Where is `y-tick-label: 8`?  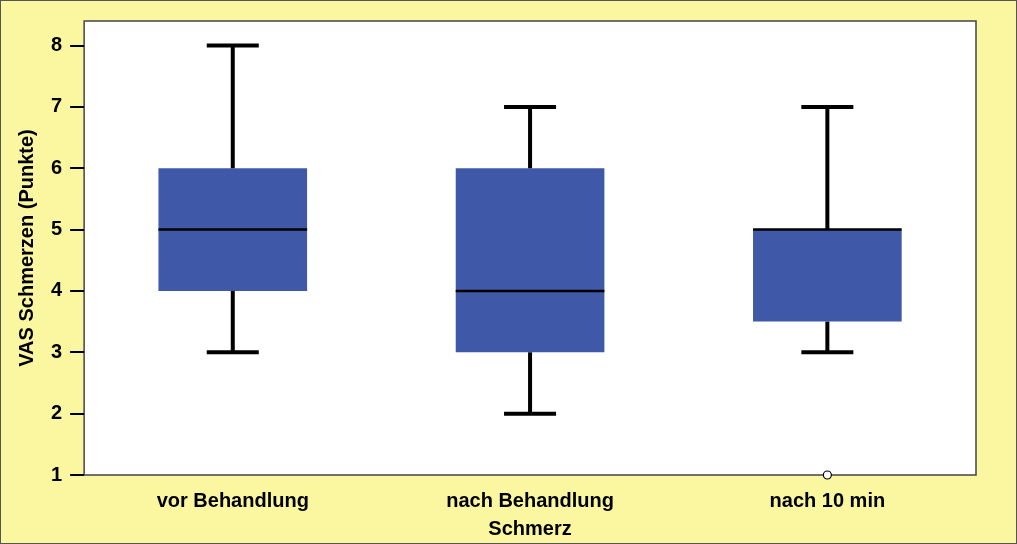
y-tick-label: 8 is located at coordinates (57, 44).